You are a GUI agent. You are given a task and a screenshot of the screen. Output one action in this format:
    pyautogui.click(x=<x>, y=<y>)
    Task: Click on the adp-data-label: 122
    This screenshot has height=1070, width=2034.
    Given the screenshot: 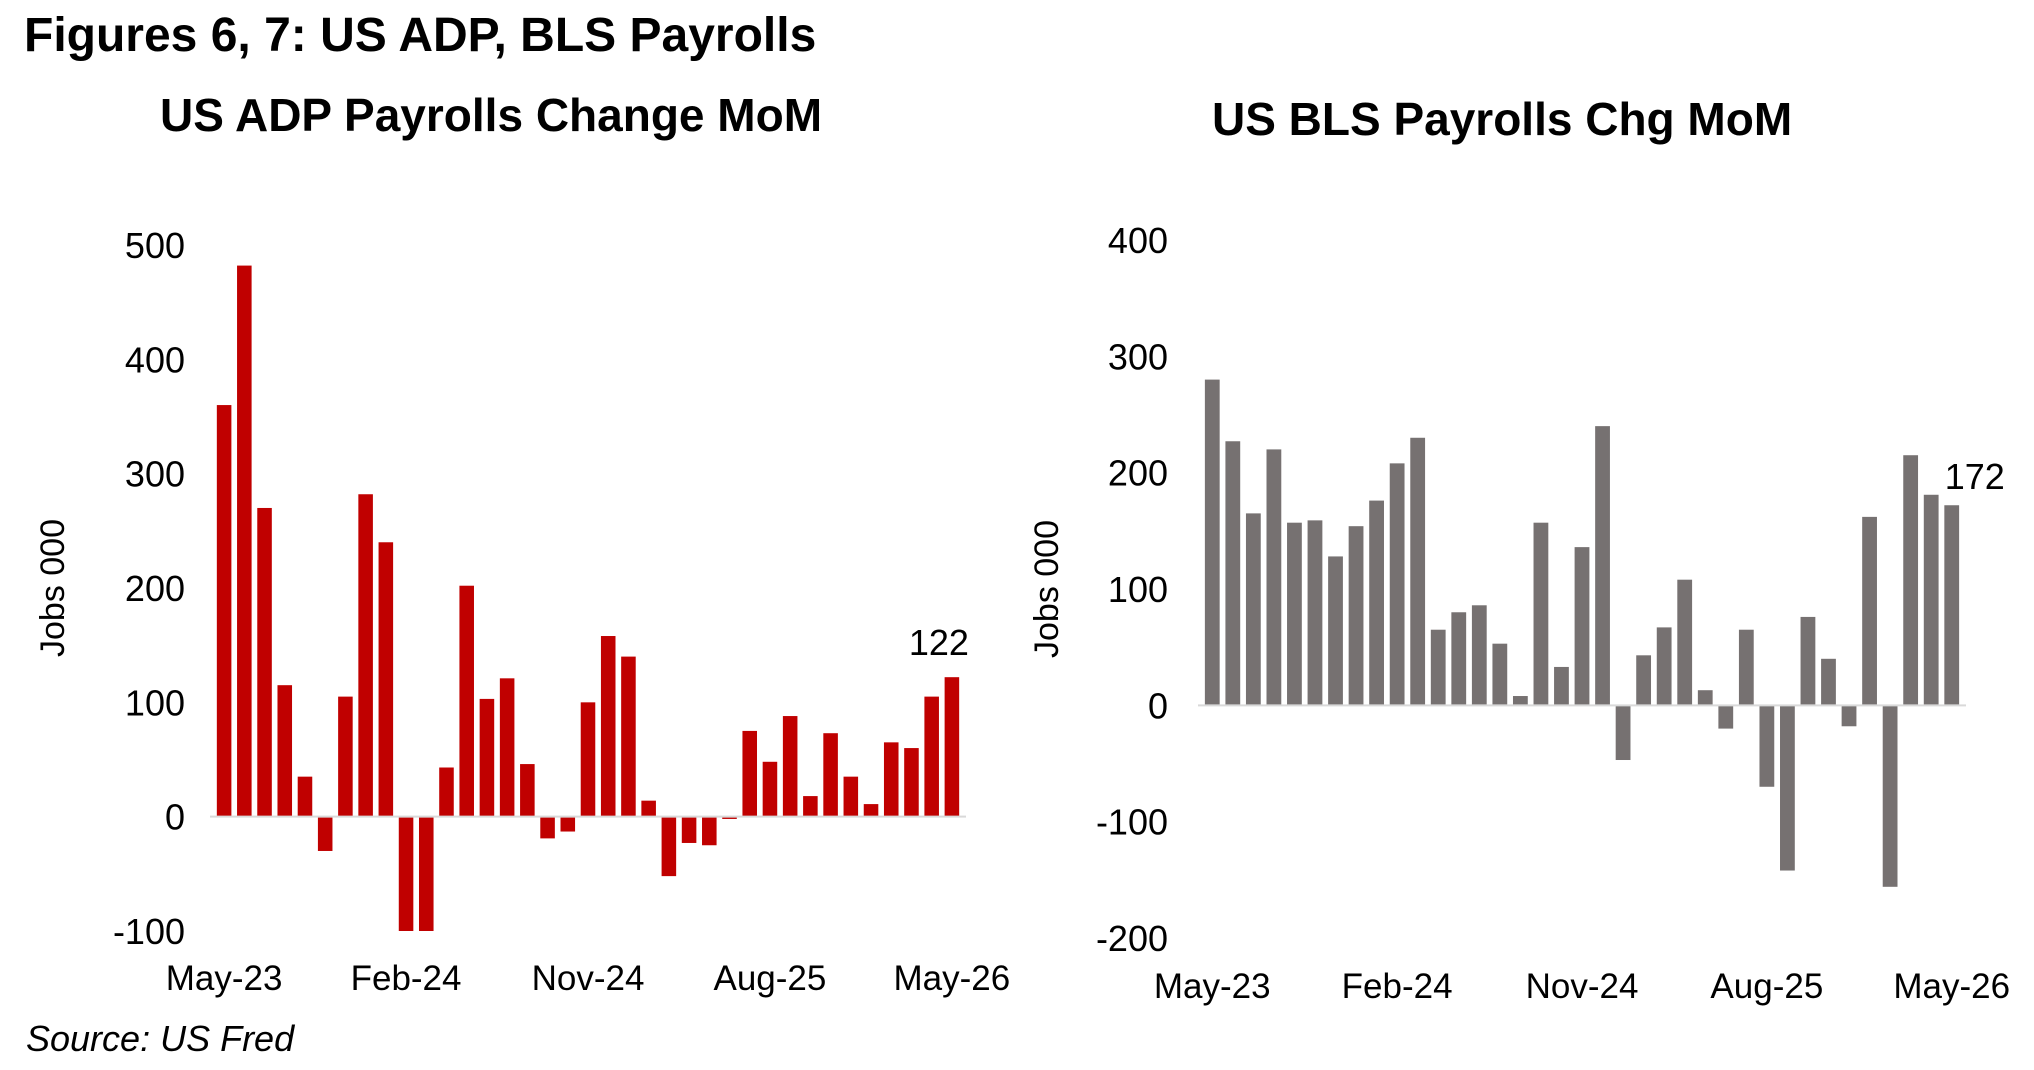 What is the action you would take?
    pyautogui.click(x=939, y=642)
    